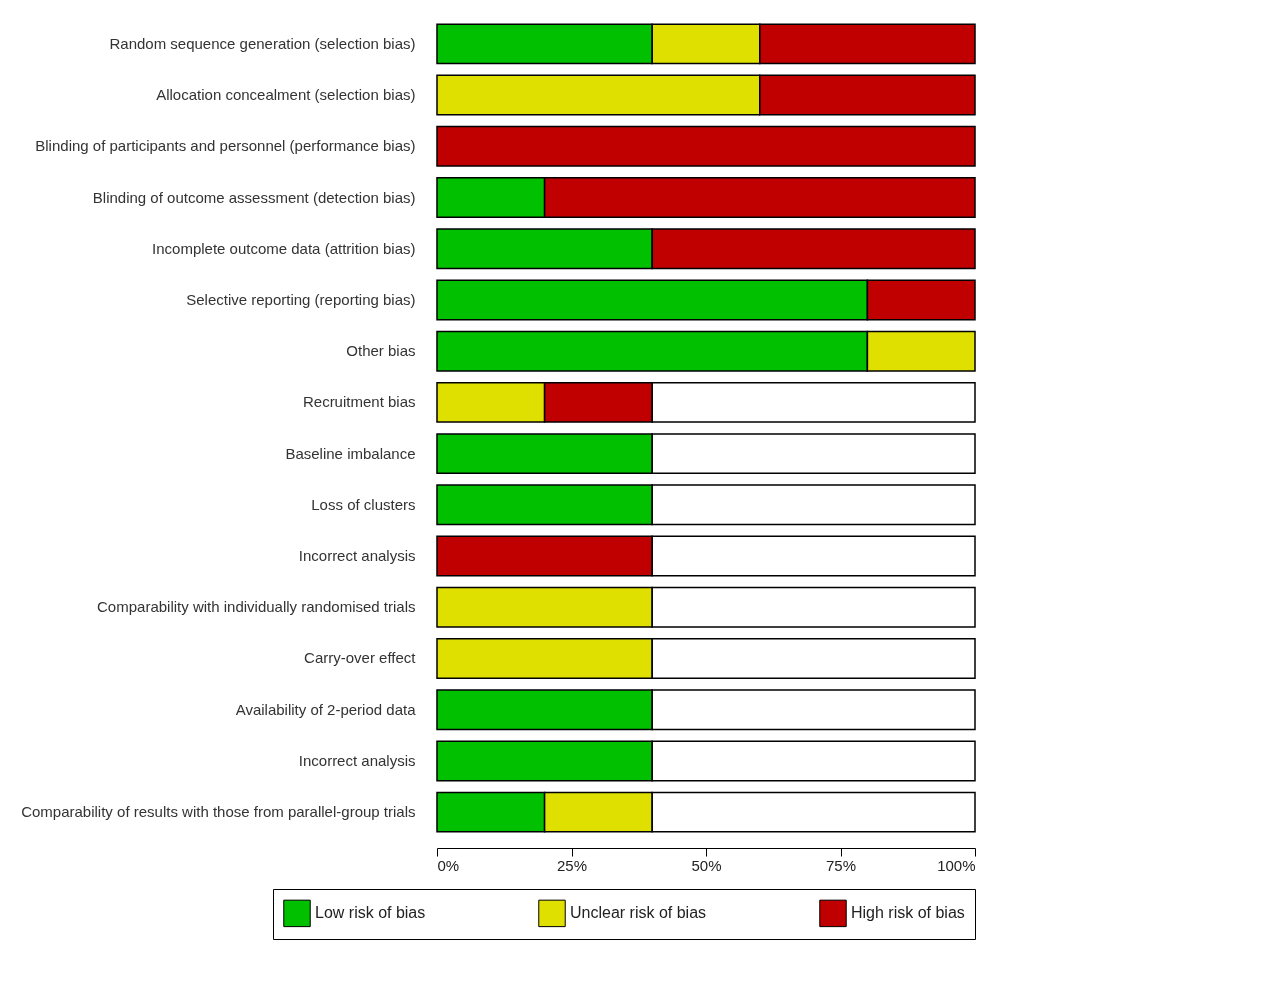  Describe the element at coordinates (326, 709) in the screenshot. I see `y-tick-label: Availability of 2-period data` at that location.